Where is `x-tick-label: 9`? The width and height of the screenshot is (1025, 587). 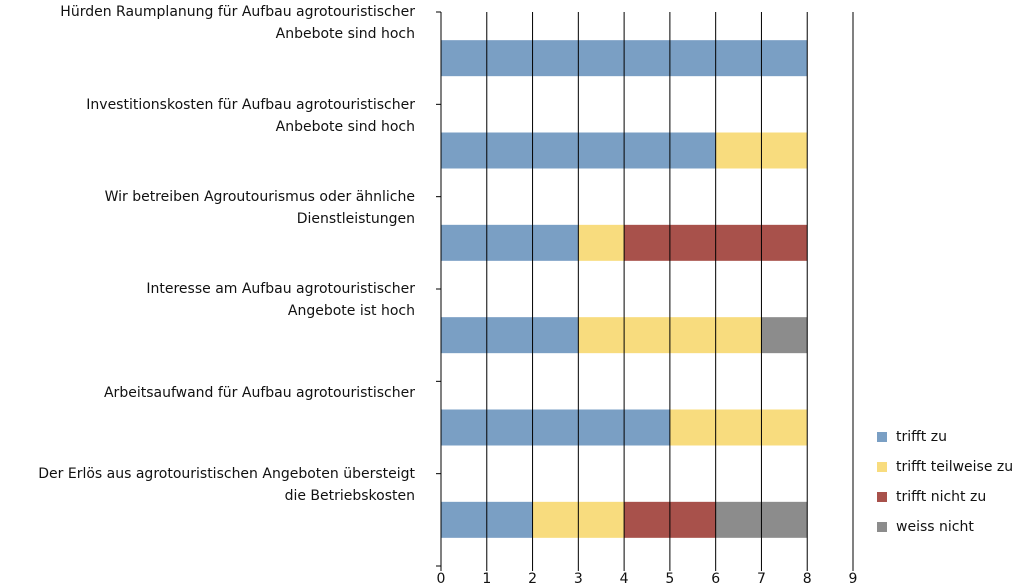 x-tick-label: 9 is located at coordinates (853, 579).